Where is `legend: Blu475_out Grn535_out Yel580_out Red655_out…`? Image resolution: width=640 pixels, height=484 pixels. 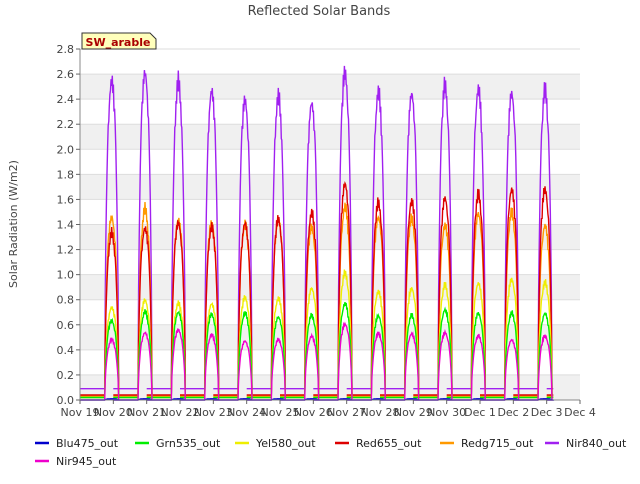 legend: Blu475_out Grn535_out Yel580_out Red655_out… is located at coordinates (331, 452).